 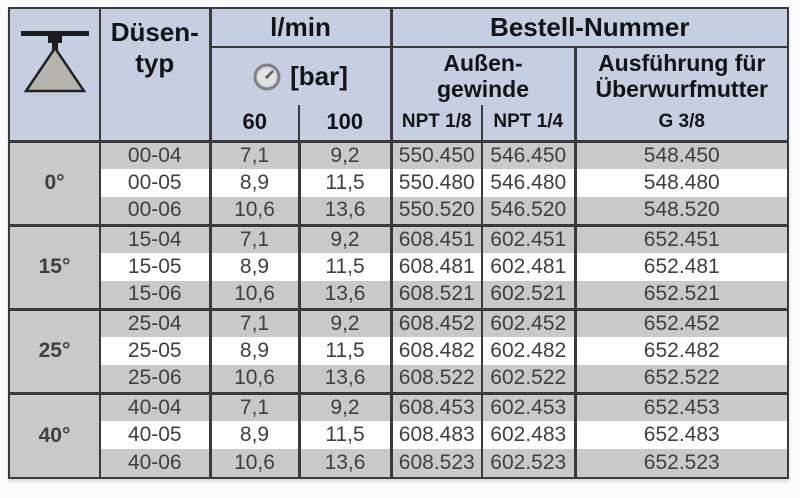 What do you see at coordinates (589, 28) in the screenshot?
I see `column-header-bestell-nummer: Bestell-Nummer` at bounding box center [589, 28].